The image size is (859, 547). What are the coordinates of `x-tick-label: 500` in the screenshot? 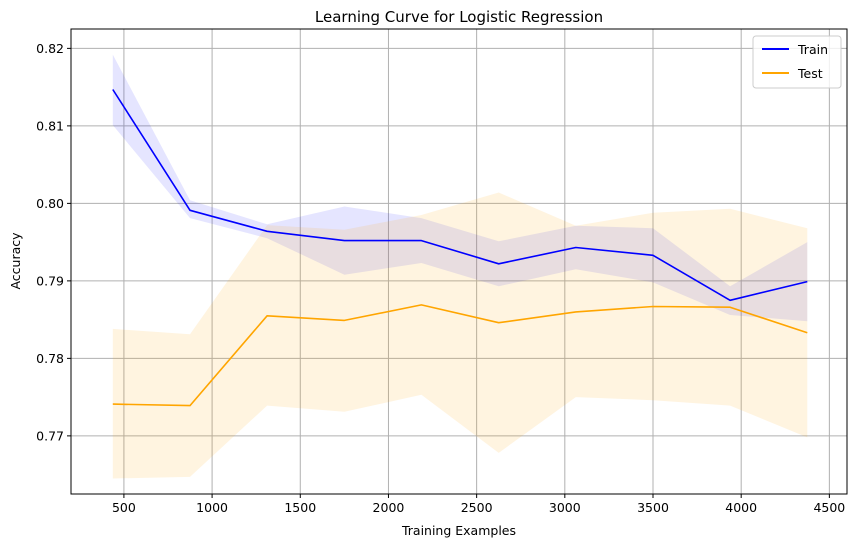 It's located at (124, 507).